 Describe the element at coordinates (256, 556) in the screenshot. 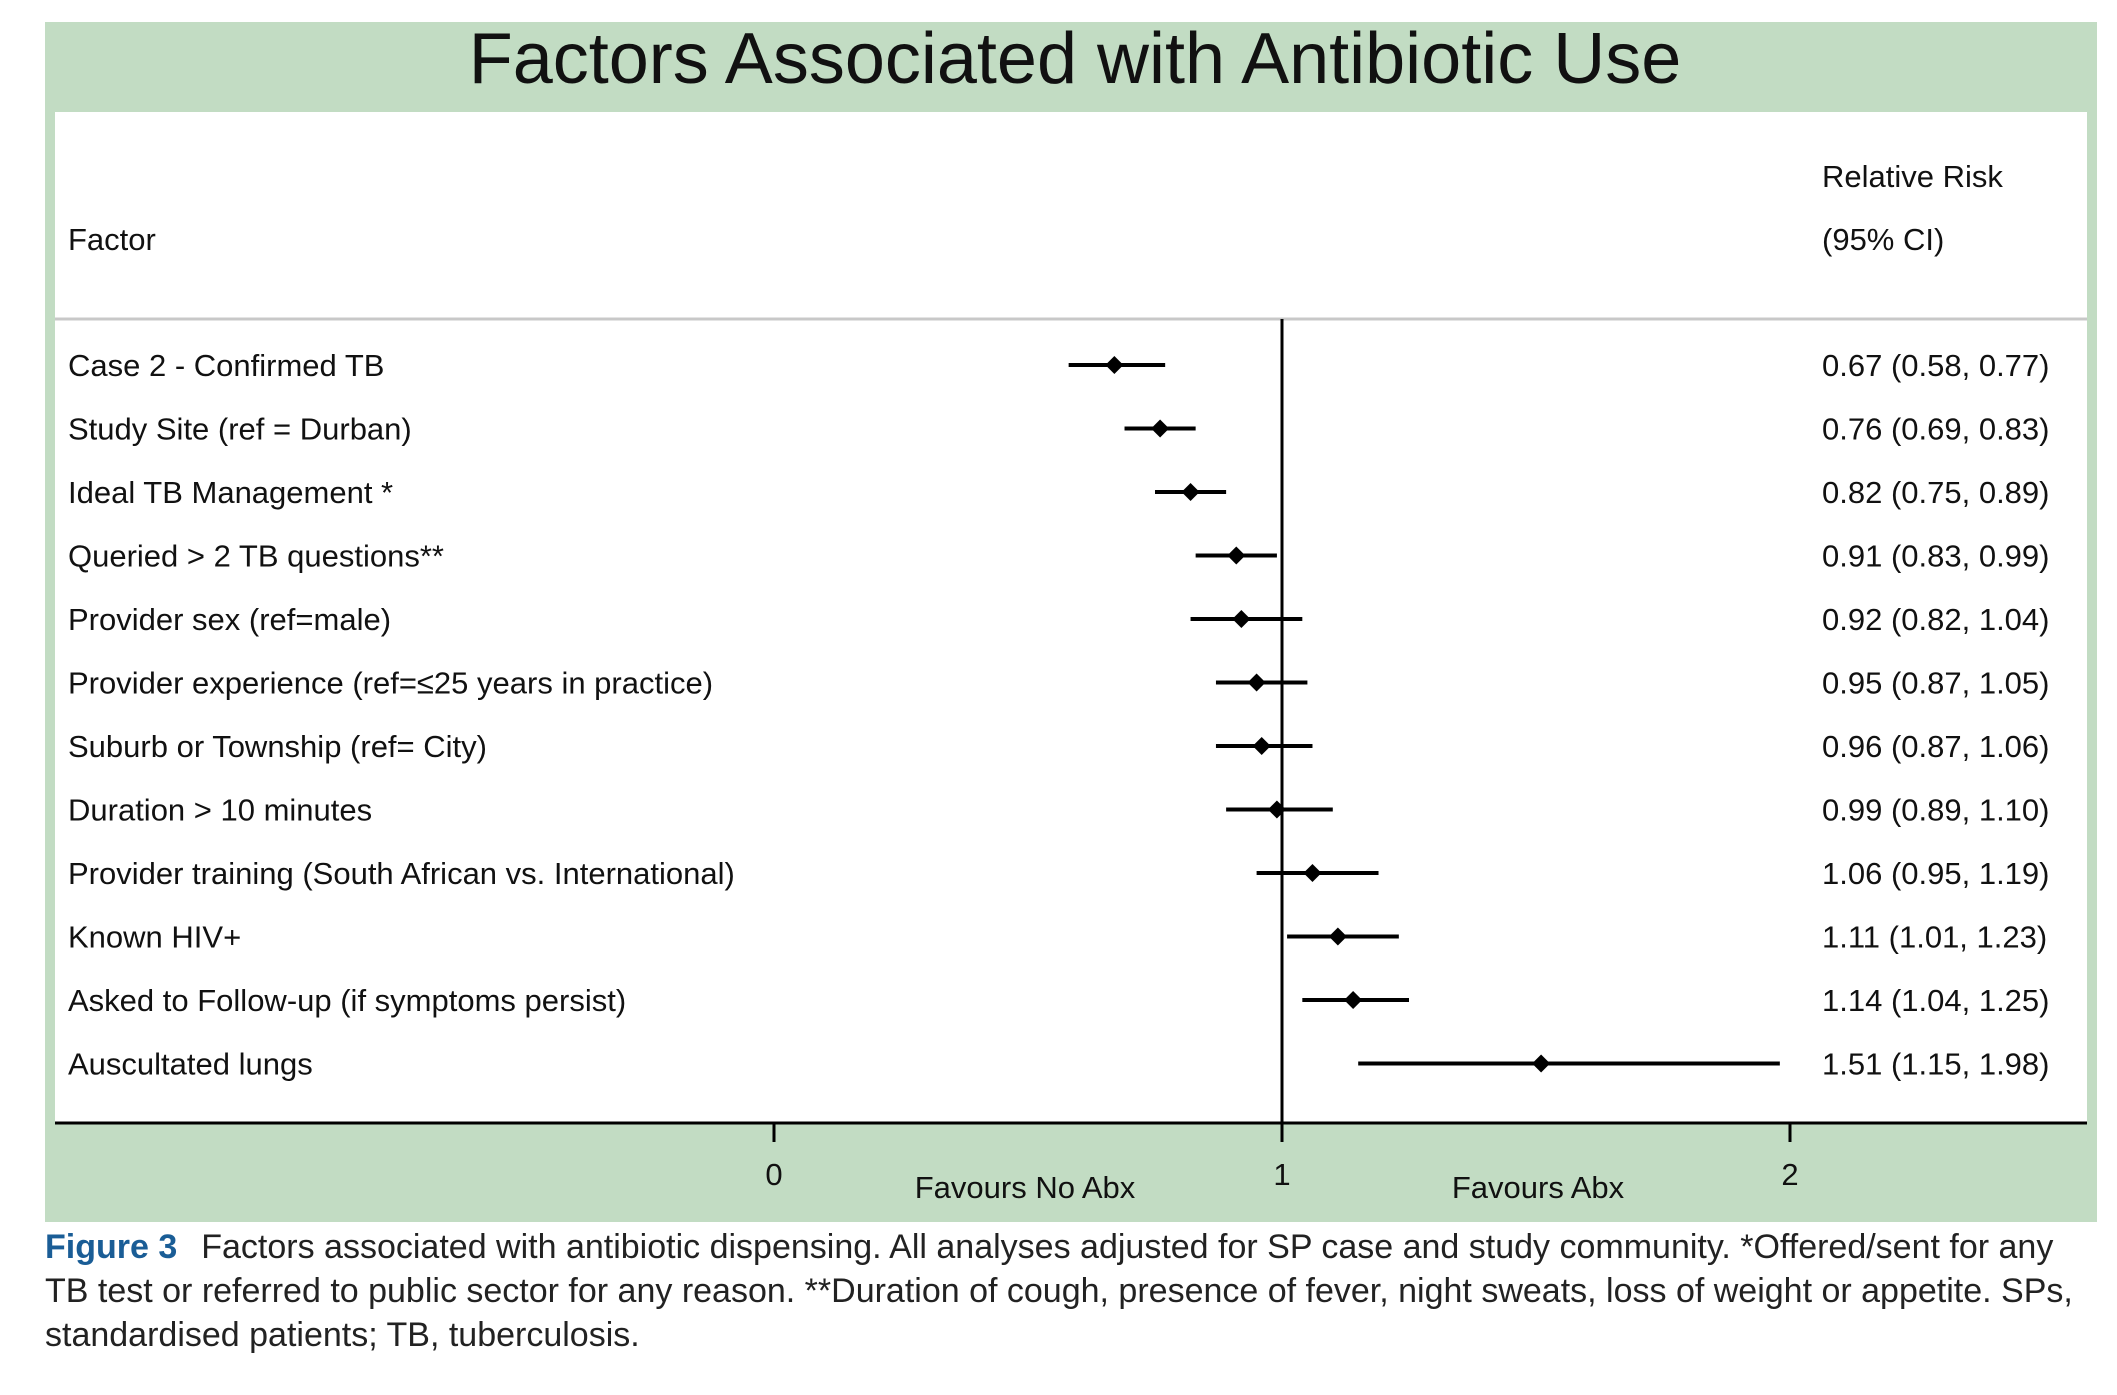

I see `row-factor-label: Queried > 2 TB questions**` at that location.